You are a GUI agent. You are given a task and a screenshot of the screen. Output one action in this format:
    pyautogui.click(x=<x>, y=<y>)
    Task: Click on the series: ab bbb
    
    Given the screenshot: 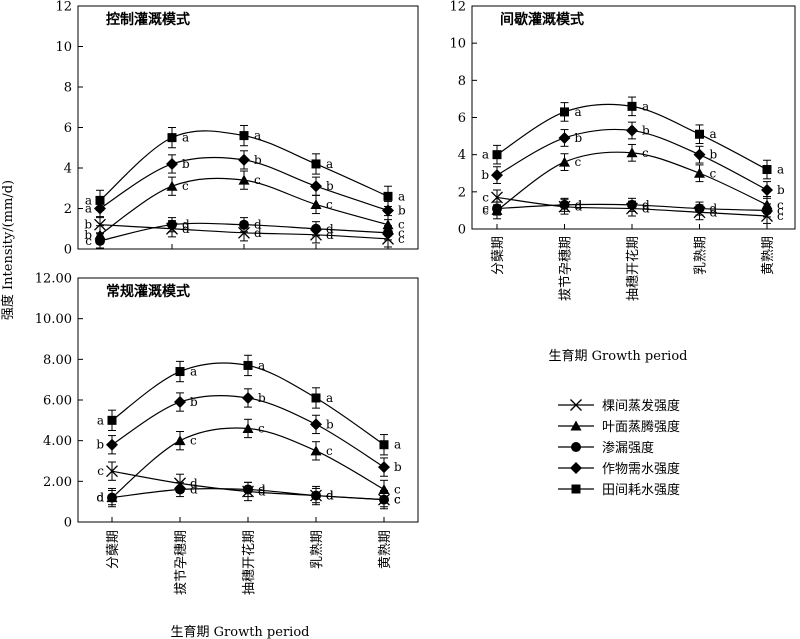 What is the action you would take?
    pyautogui.click(x=245, y=185)
    